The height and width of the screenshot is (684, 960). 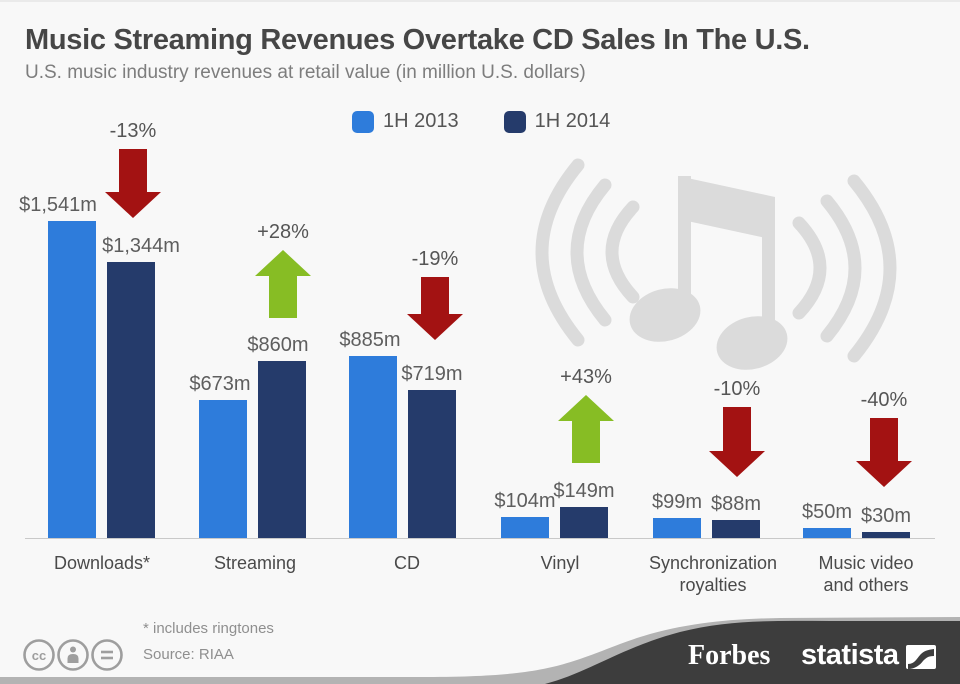 I want to click on category-label-cd: CD, so click(x=407, y=563).